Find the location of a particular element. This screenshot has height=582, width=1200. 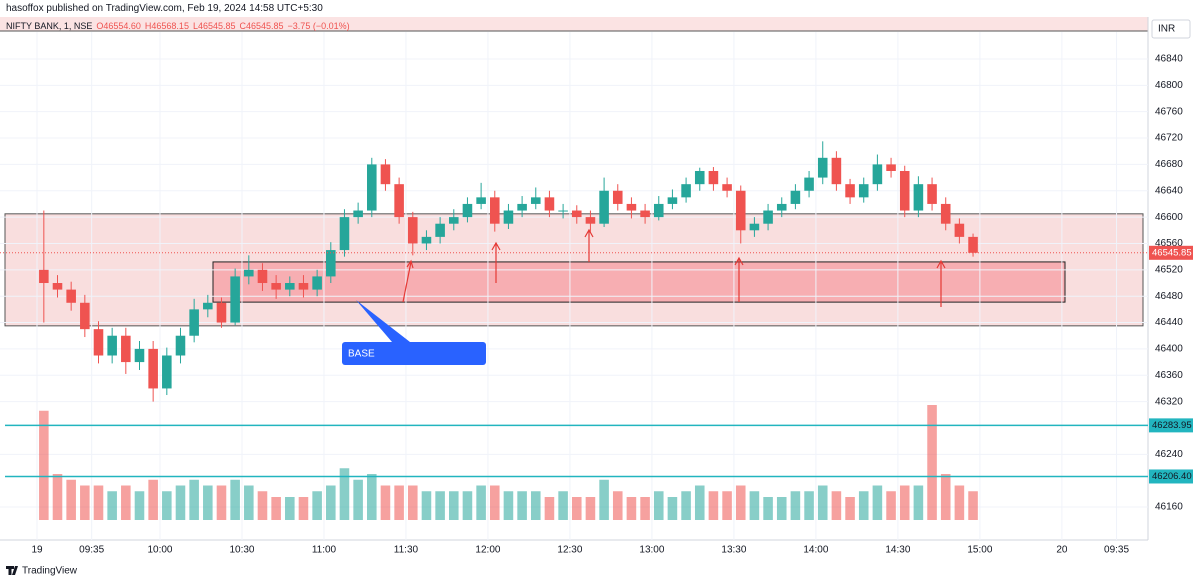

x-tick-label: 13:30 is located at coordinates (733, 550).